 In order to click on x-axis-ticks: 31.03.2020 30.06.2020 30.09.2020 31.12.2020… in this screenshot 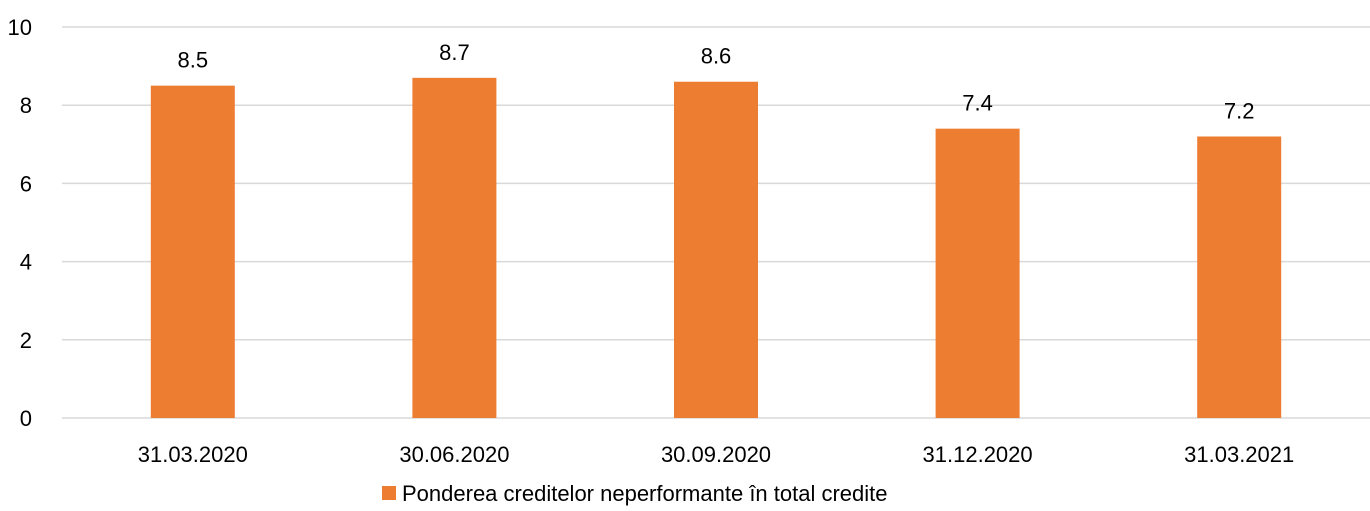, I will do `click(716, 454)`.